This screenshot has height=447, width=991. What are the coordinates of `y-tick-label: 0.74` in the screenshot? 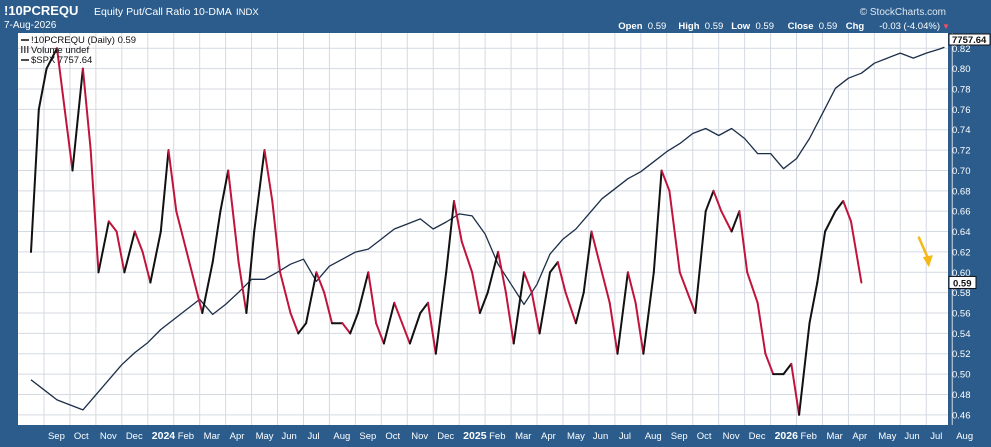 It's located at (961, 130).